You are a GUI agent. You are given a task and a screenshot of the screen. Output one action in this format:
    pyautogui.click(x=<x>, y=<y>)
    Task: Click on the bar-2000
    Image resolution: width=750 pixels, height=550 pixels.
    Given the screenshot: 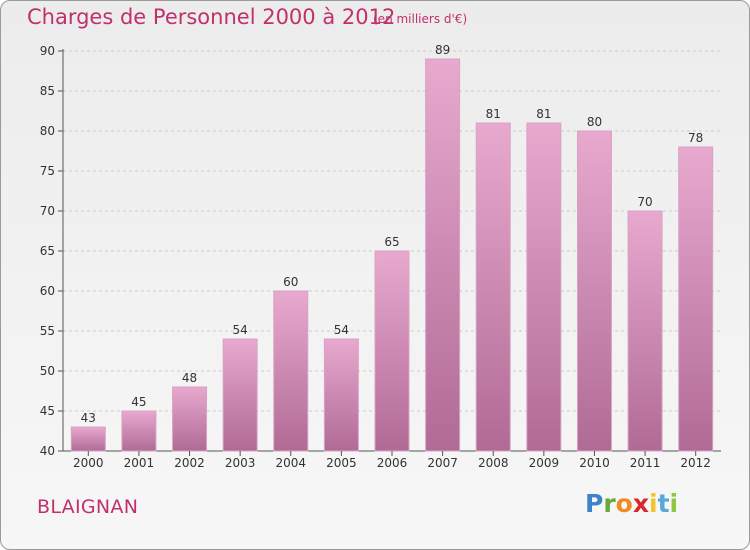 What is the action you would take?
    pyautogui.click(x=88, y=439)
    